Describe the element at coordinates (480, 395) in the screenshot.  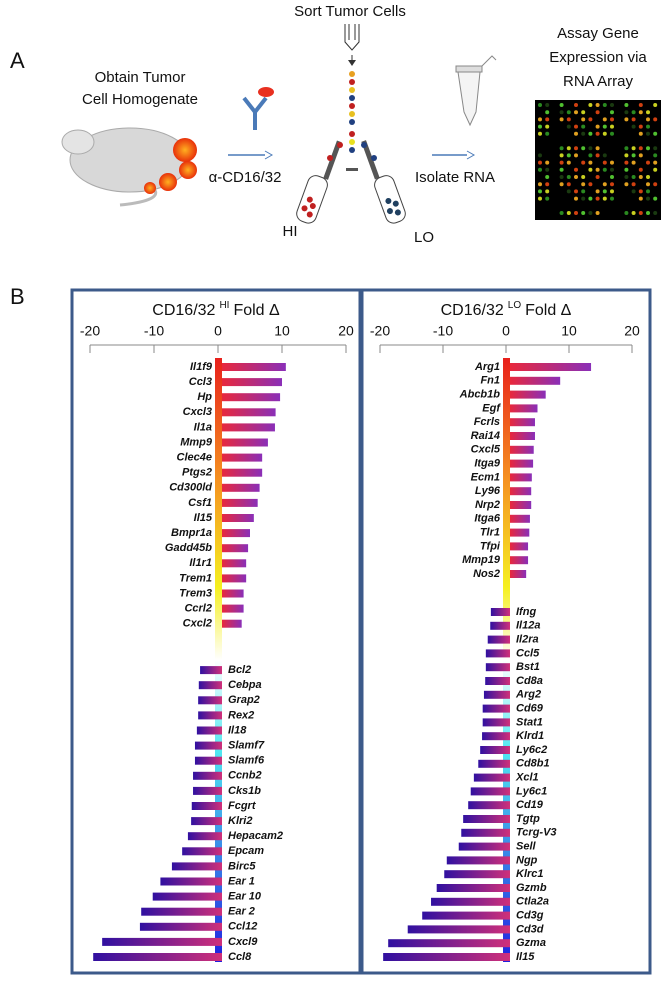
I see `category-label: Abcb1b` at that location.